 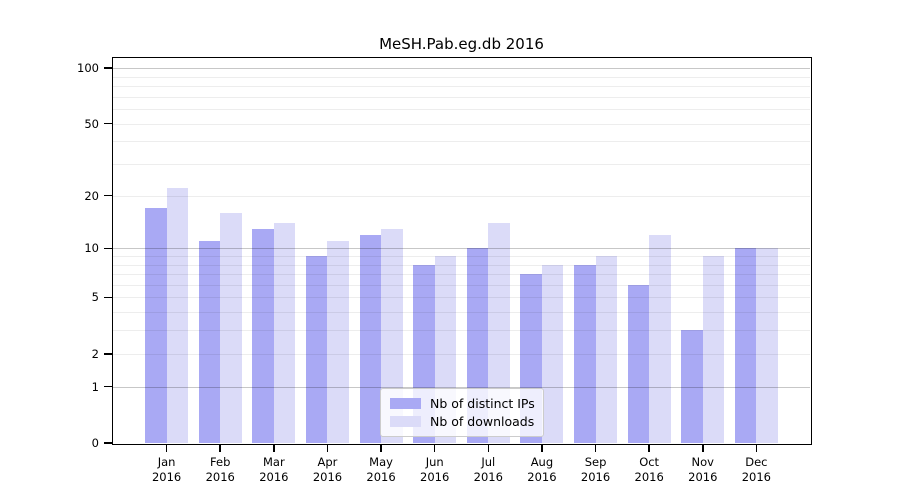 I want to click on bar-ips-mar, so click(x=263, y=335).